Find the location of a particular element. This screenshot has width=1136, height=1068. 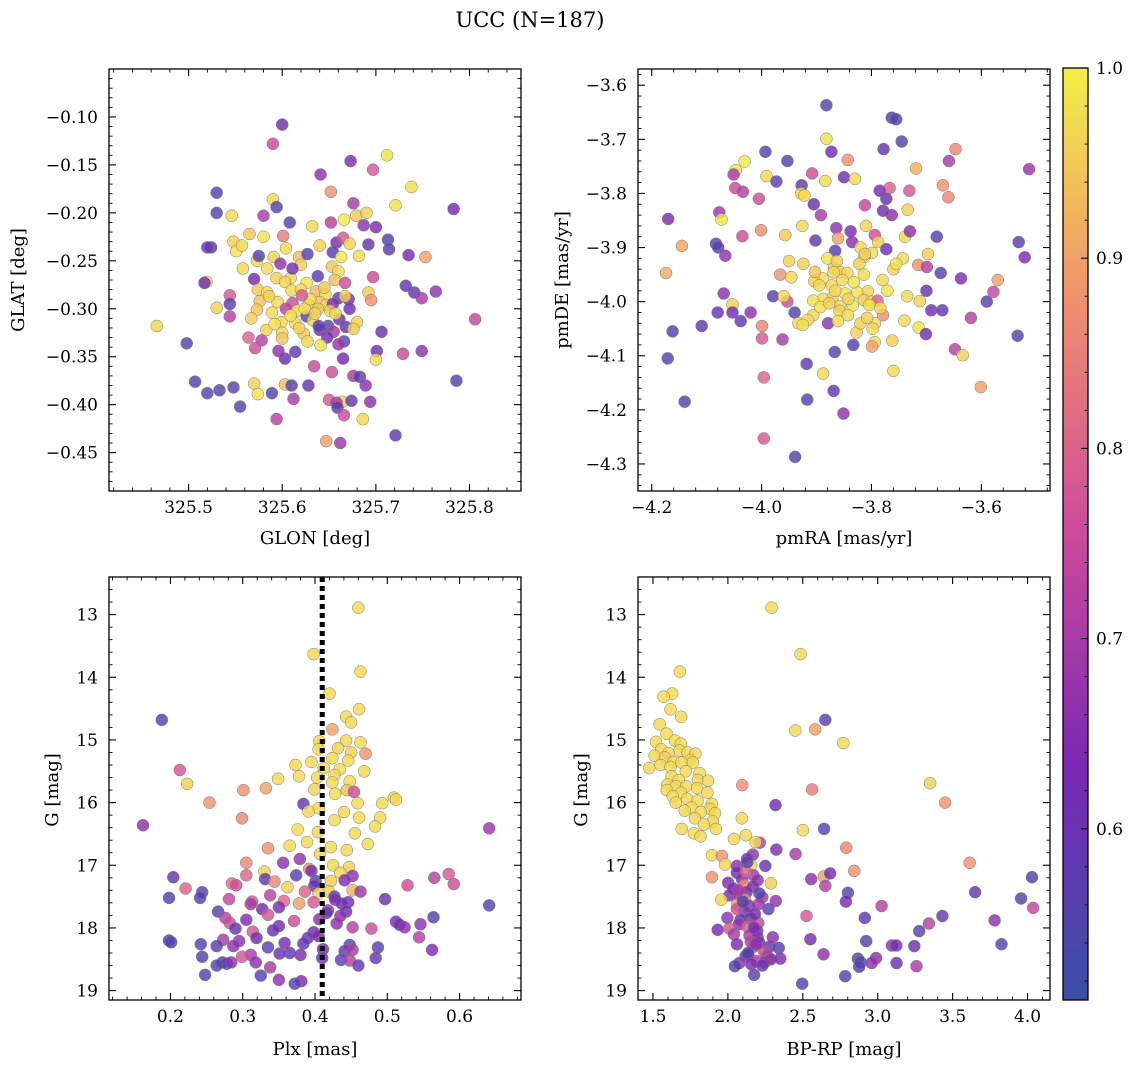

bprp-g-ylabel: G [mag] is located at coordinates (581, 789).